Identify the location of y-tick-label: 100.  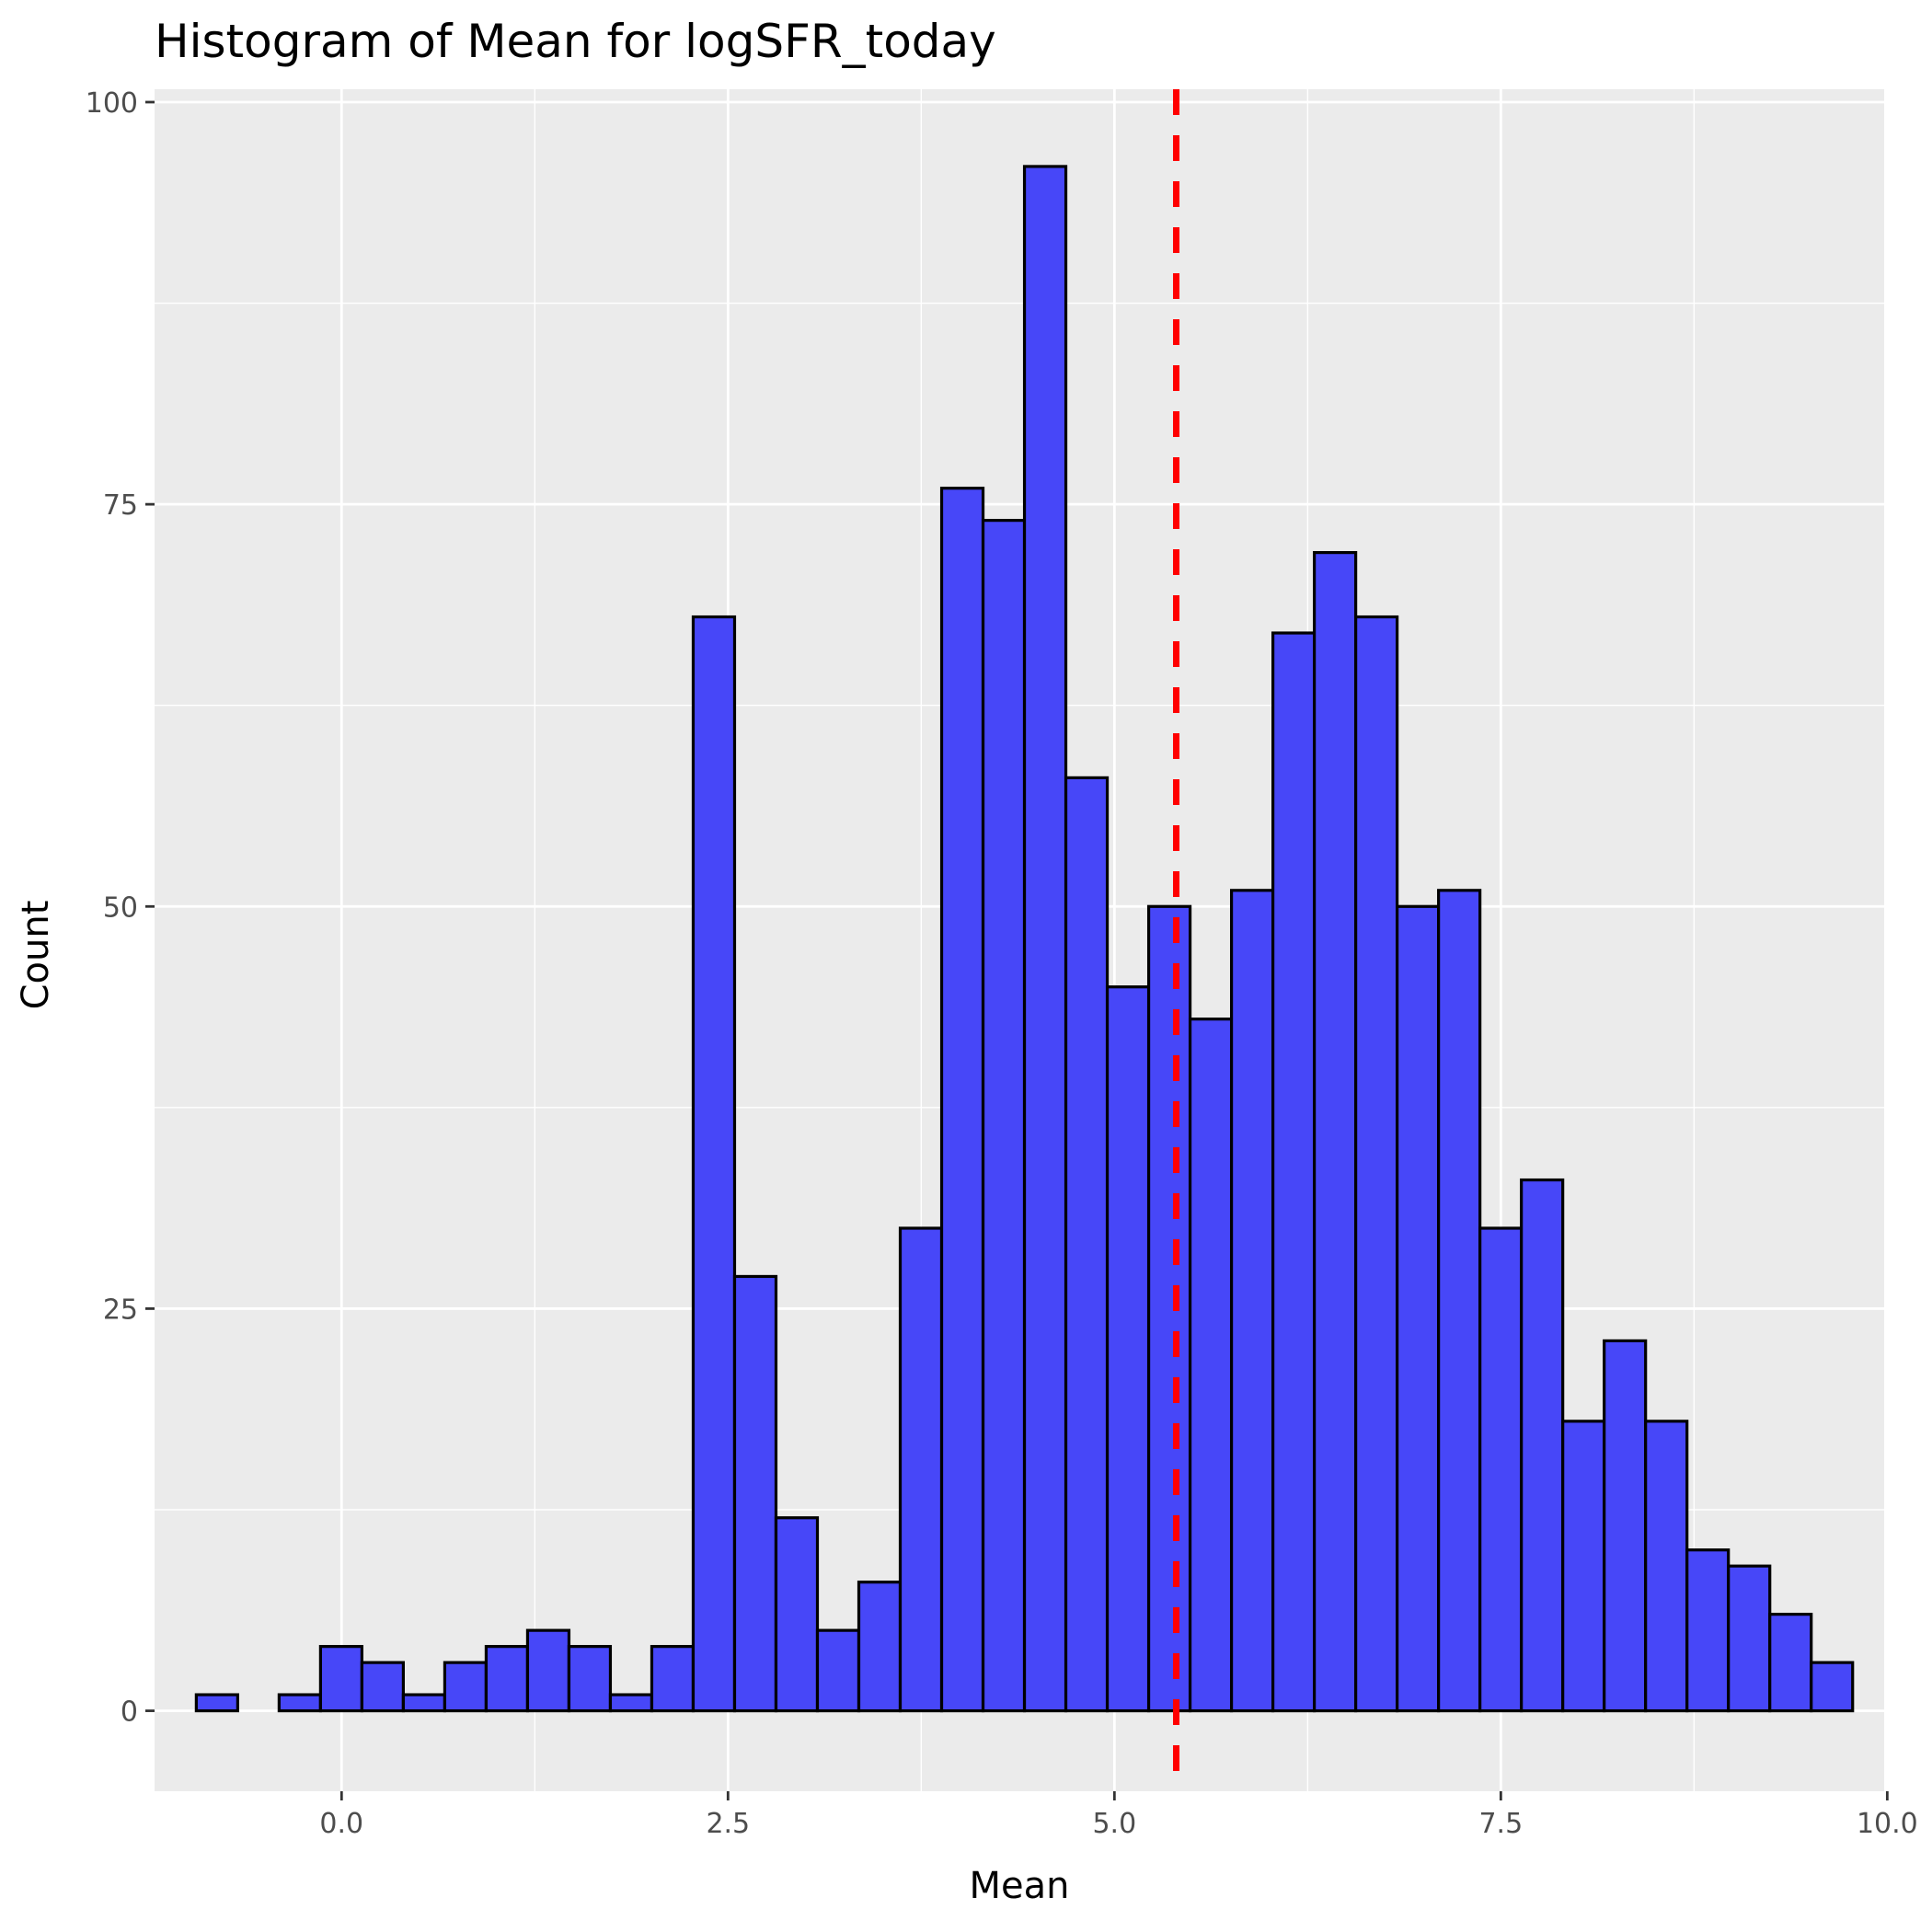
(112, 103).